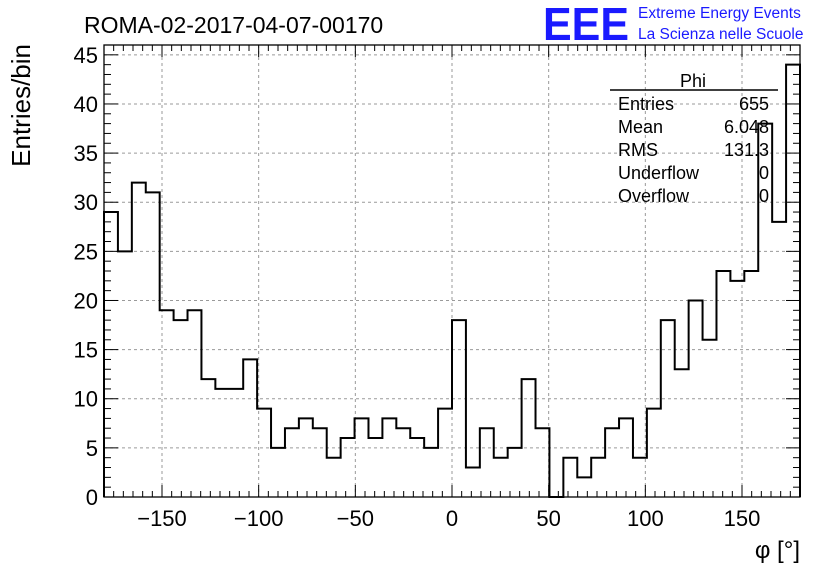 This screenshot has width=836, height=572. What do you see at coordinates (233, 25) in the screenshot?
I see `run-title: ROMA-02-2017-04-07-00170` at bounding box center [233, 25].